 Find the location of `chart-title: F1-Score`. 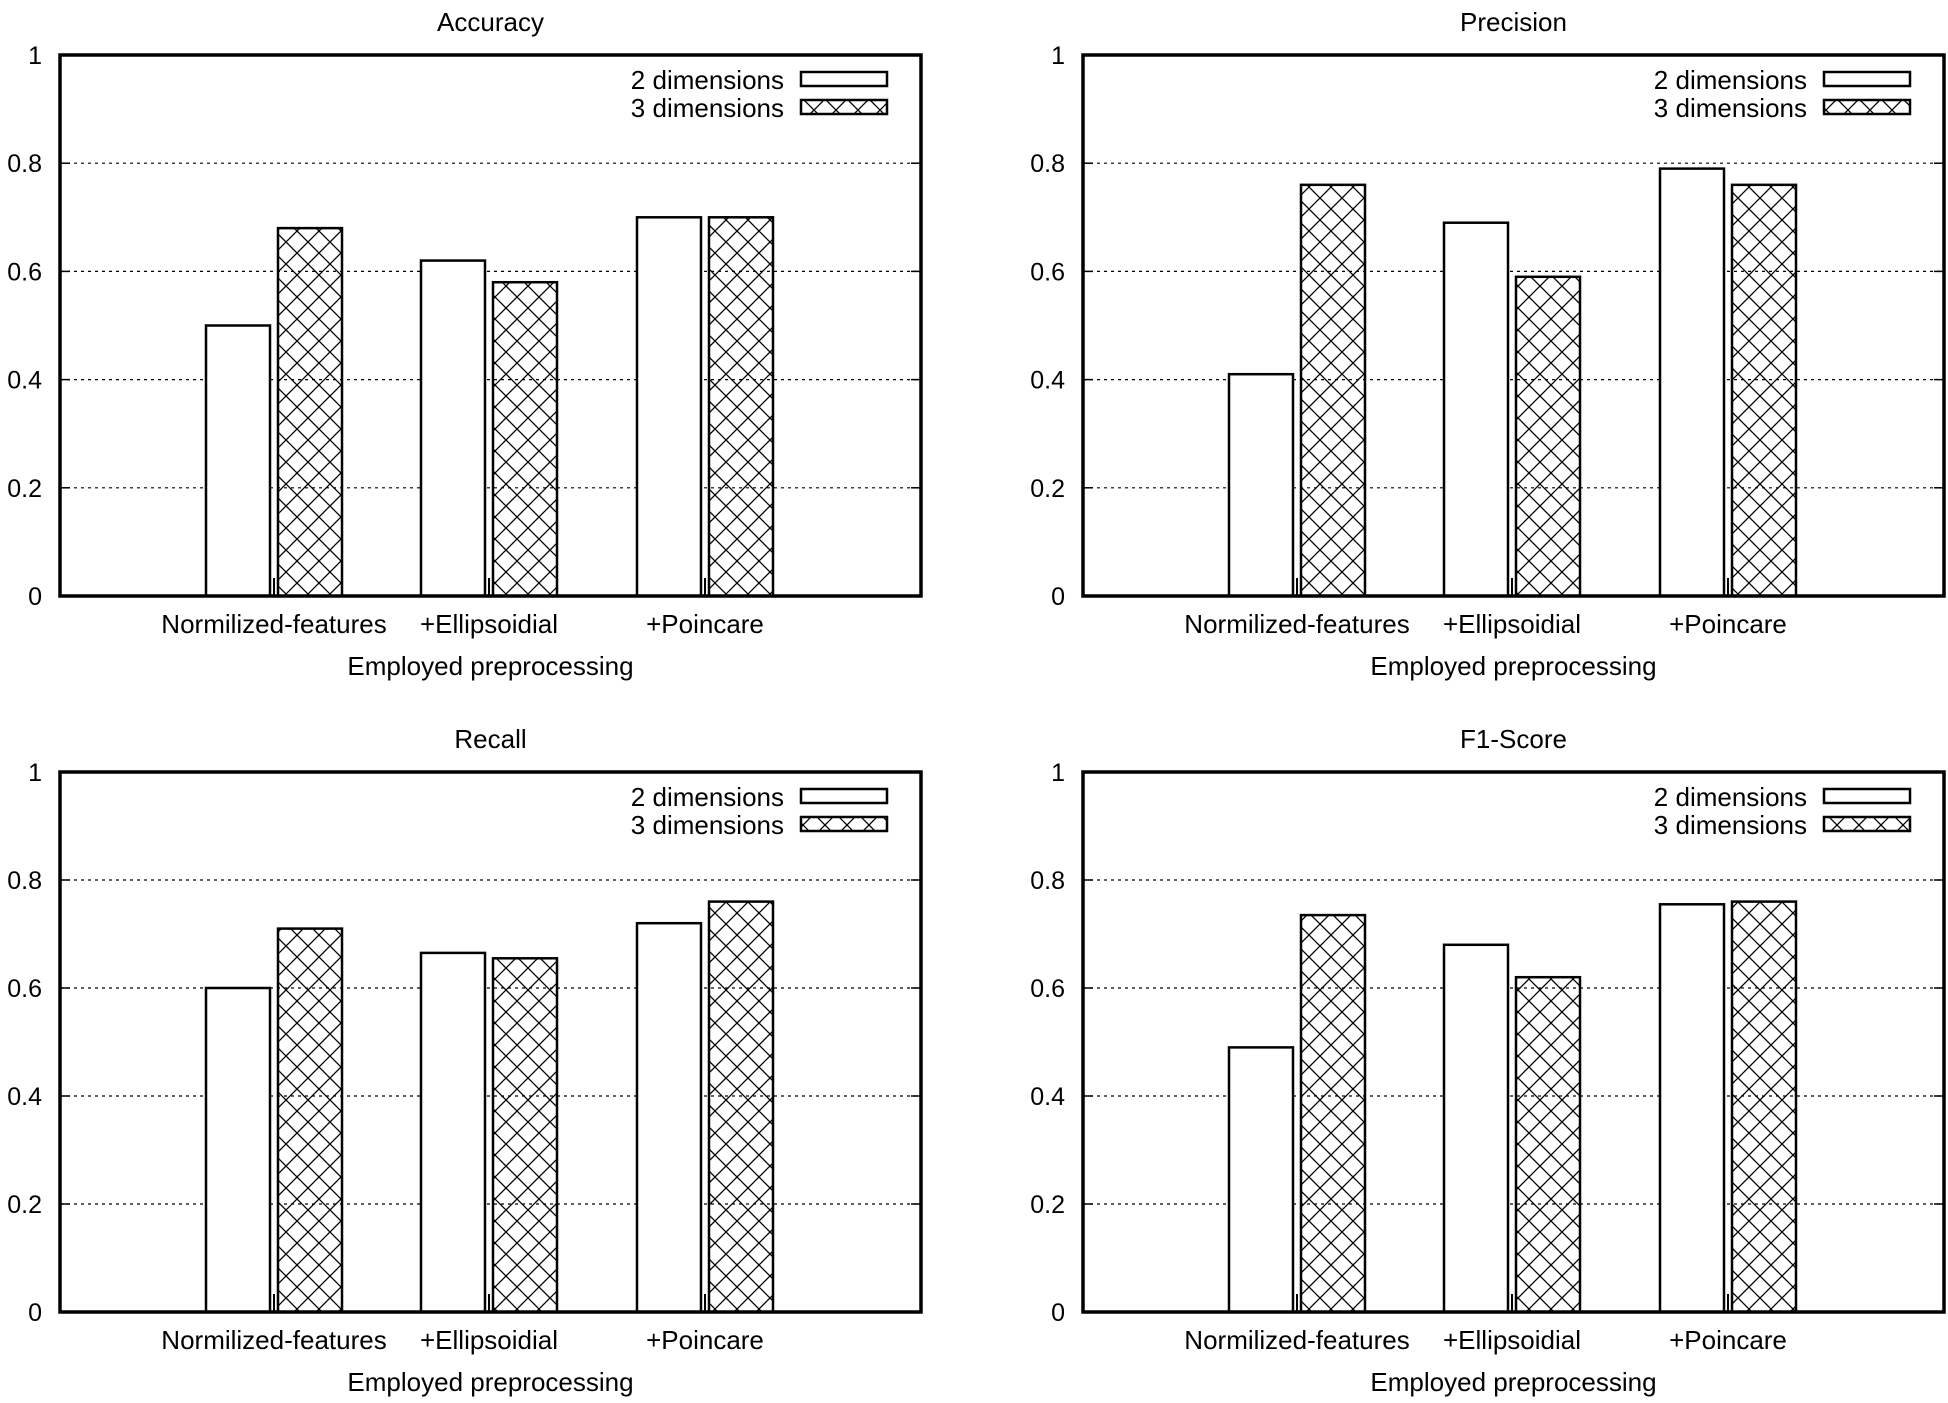

chart-title: F1-Score is located at coordinates (1513, 739).